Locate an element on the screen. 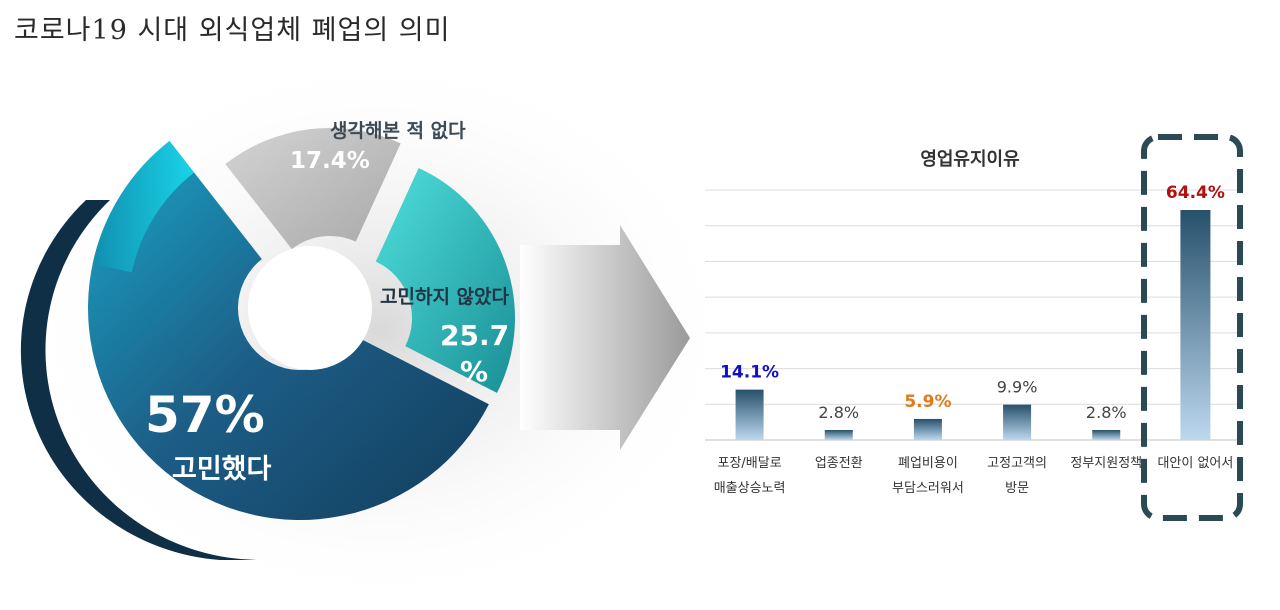  highlight-box is located at coordinates (1192, 327).